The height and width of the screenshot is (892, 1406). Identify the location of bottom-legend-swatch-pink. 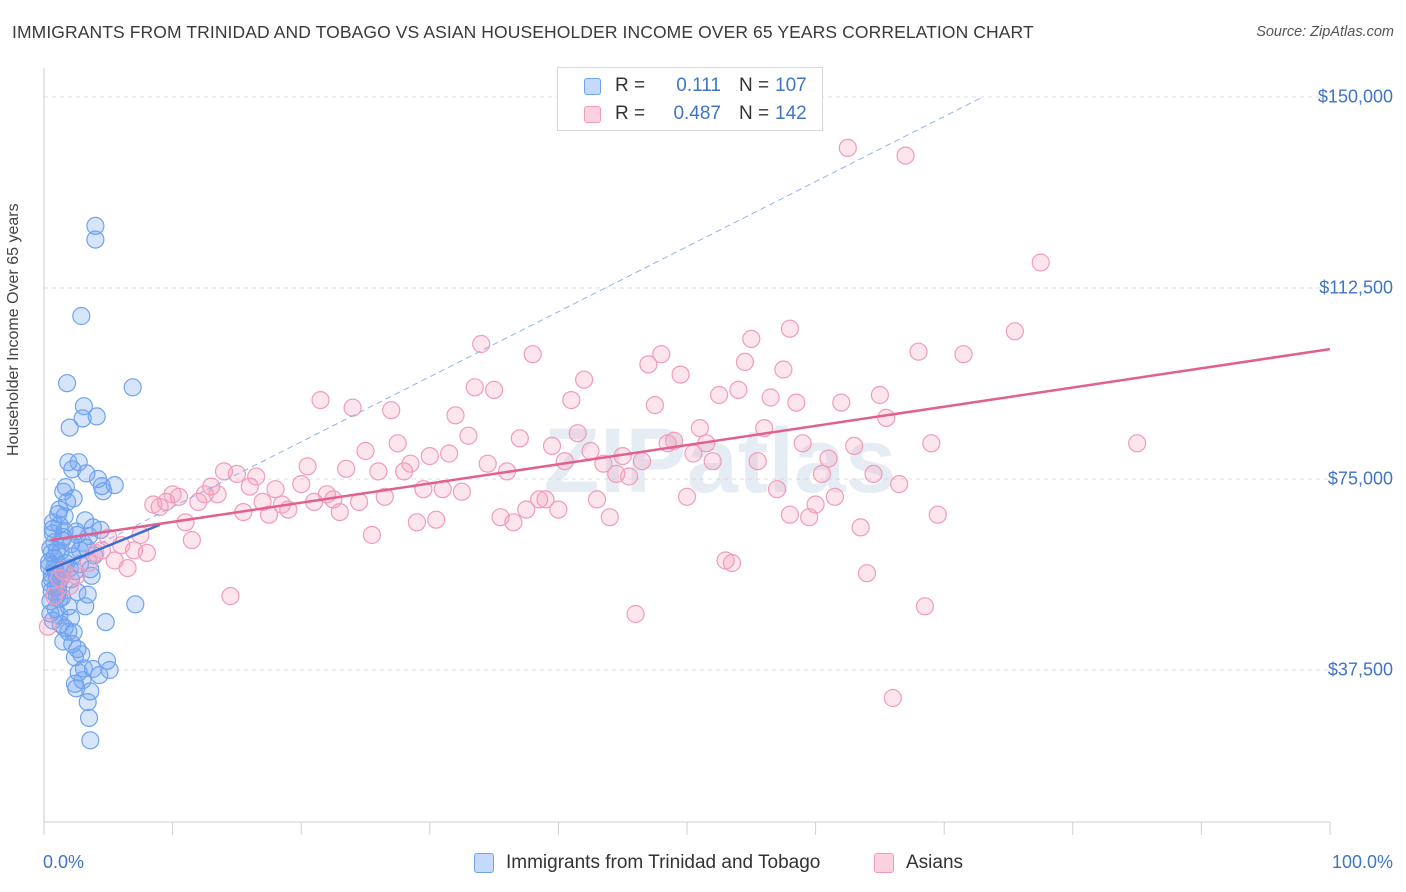
(884, 863).